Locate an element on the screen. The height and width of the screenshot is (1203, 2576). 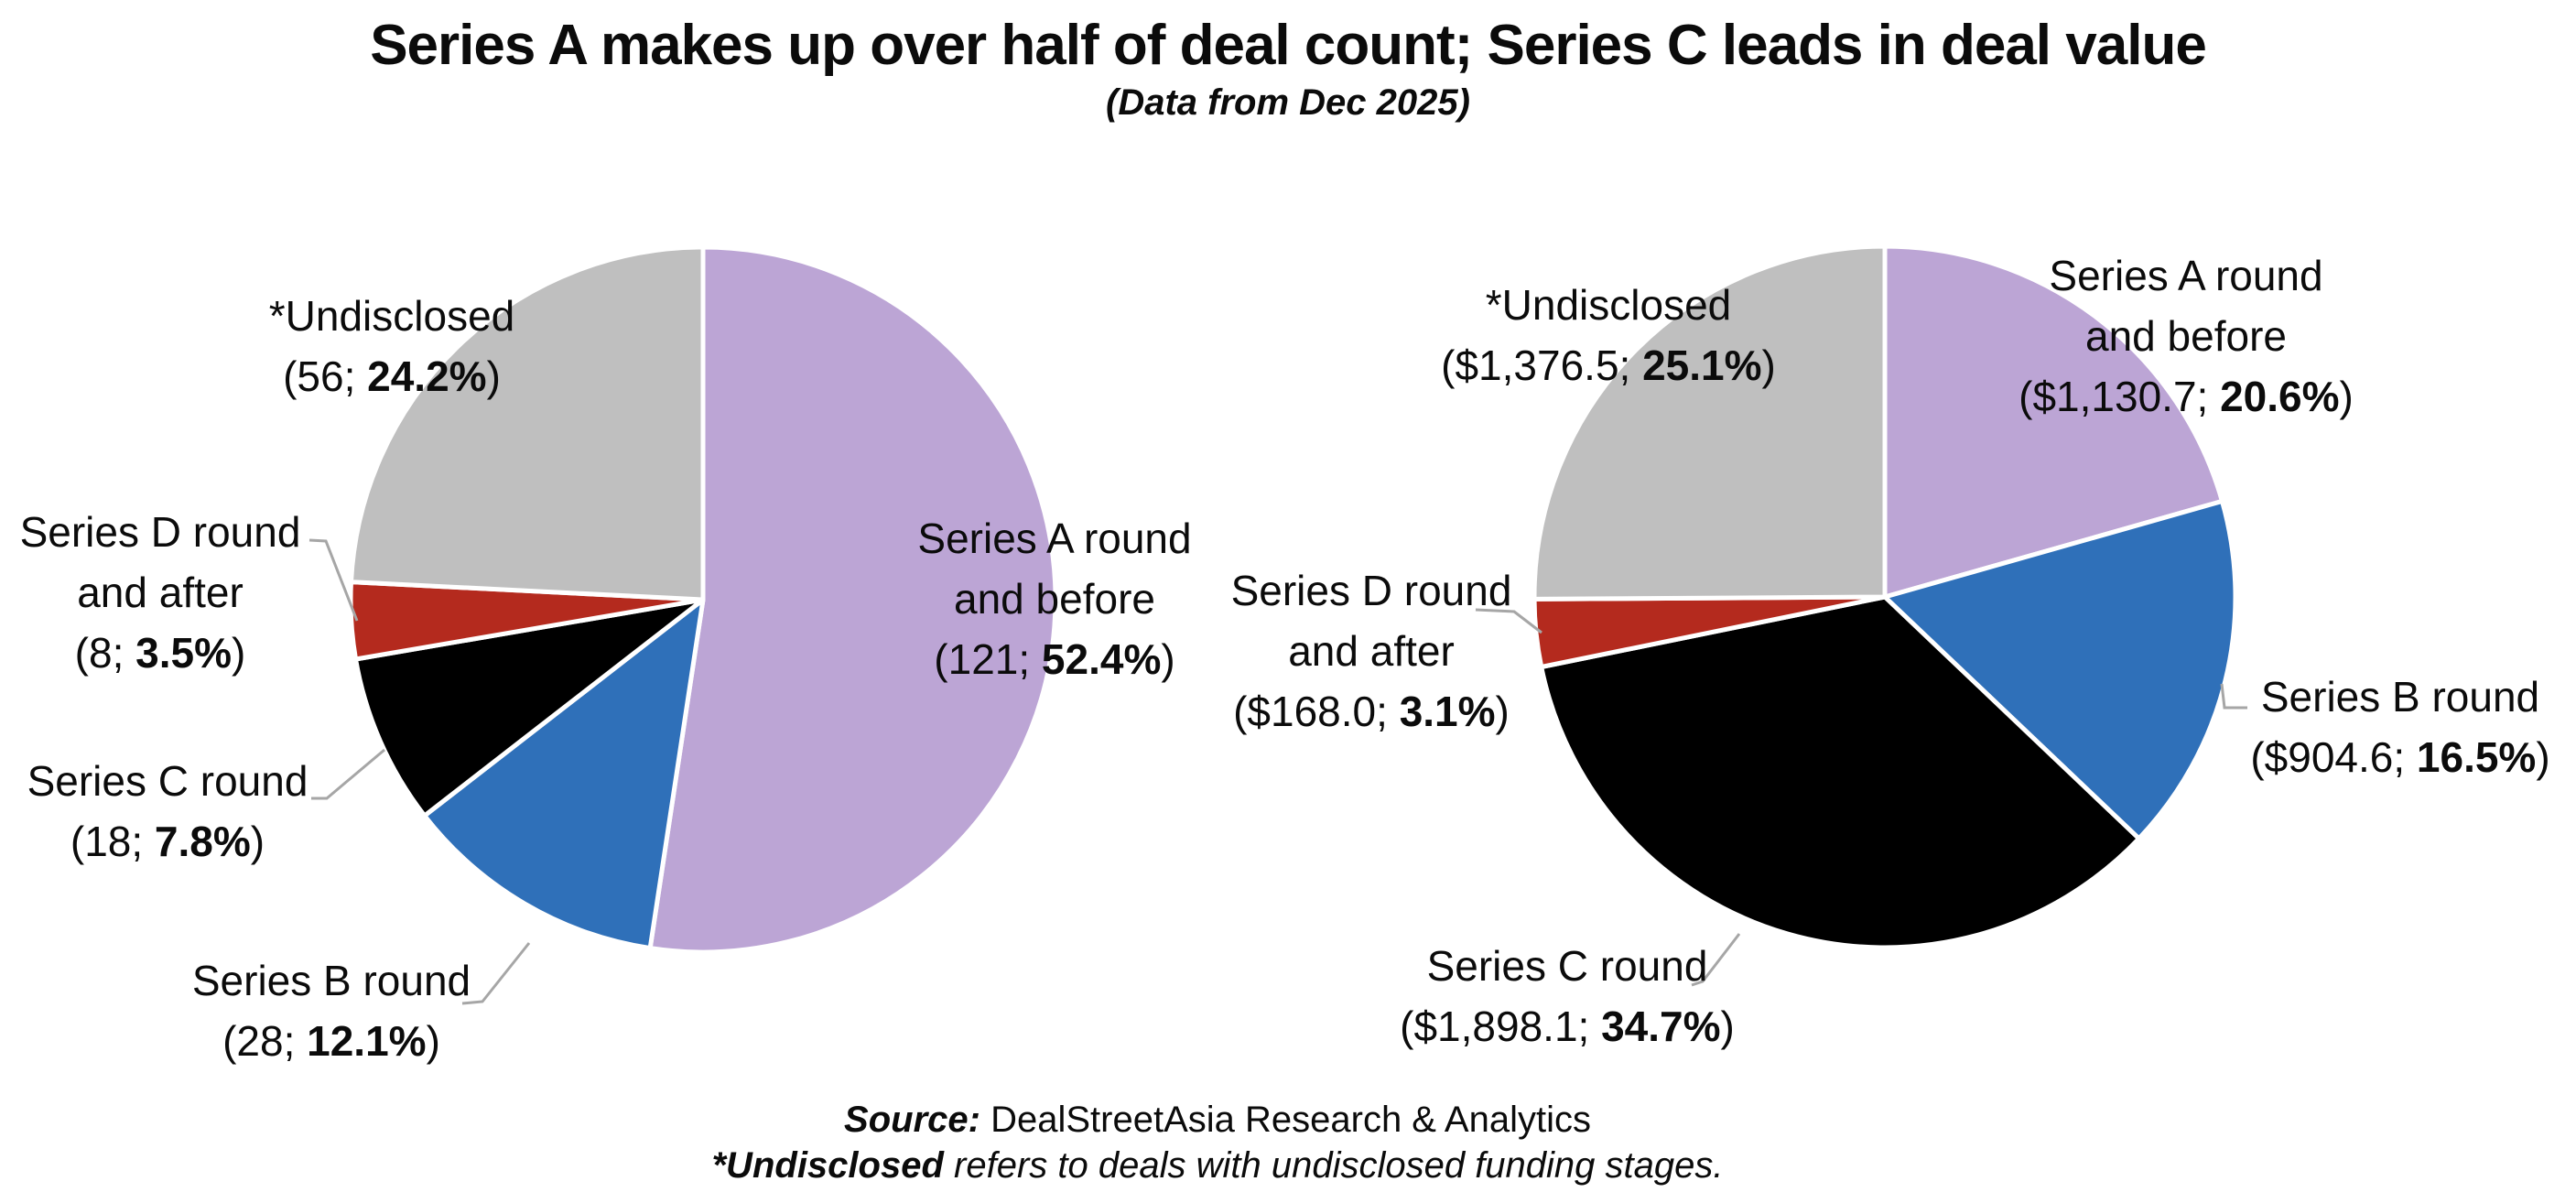
pie-label-value-line: (28; 12.1%) is located at coordinates (331, 1041).